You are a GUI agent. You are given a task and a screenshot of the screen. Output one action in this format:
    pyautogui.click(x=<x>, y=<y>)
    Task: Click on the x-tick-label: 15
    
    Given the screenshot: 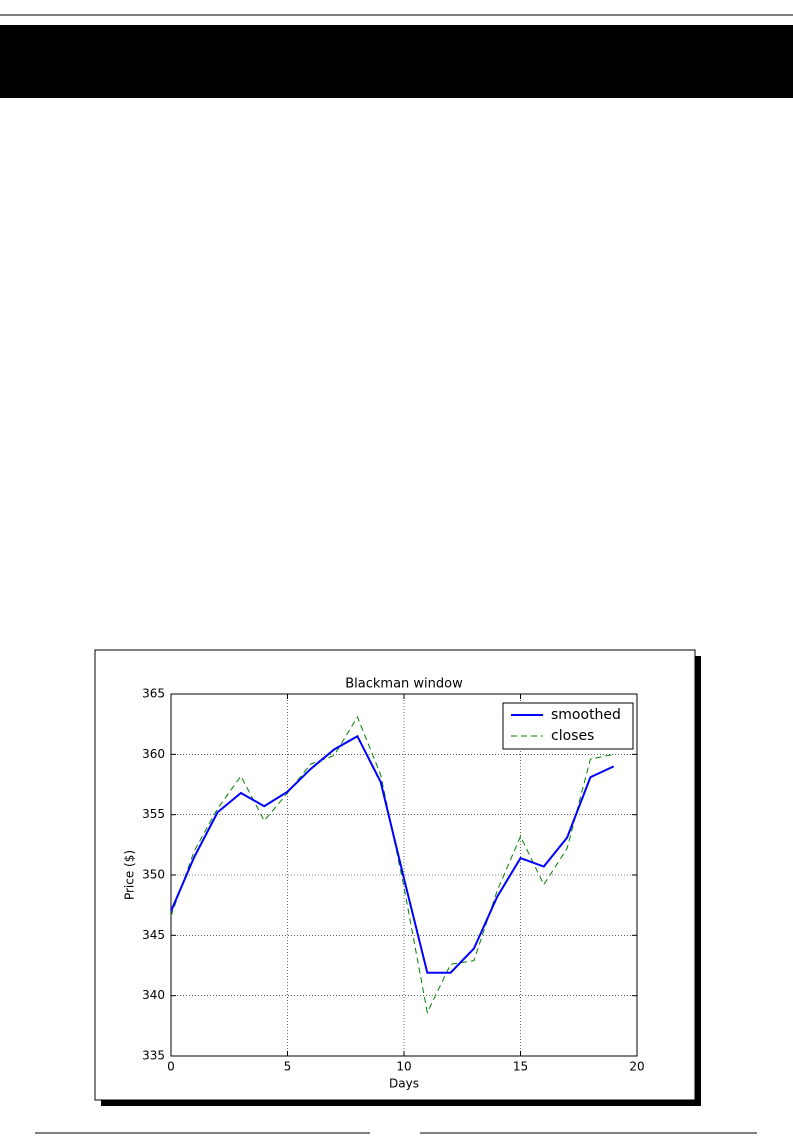 What is the action you would take?
    pyautogui.click(x=520, y=1067)
    